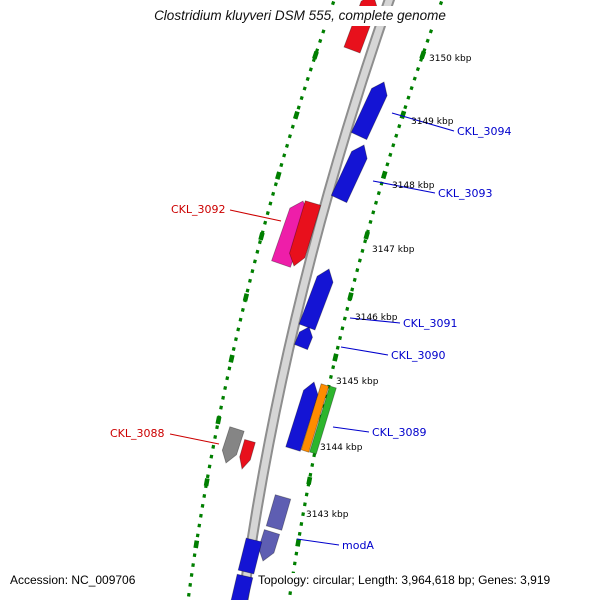 The height and width of the screenshot is (600, 600). What do you see at coordinates (418, 355) in the screenshot?
I see `gene-label-CKL_3090: CKL_3090` at bounding box center [418, 355].